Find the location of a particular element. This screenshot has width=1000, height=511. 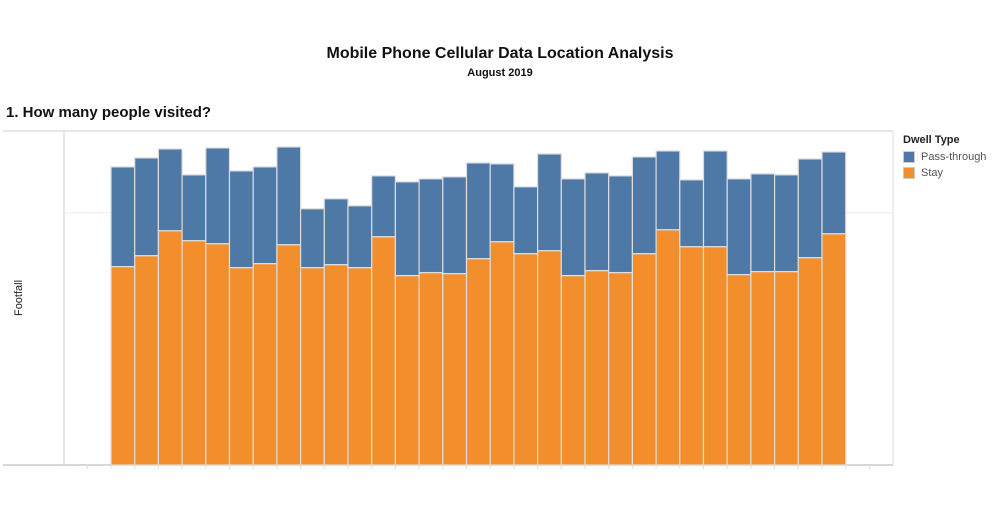

legend-title: Dwell Type is located at coordinates (931, 140).